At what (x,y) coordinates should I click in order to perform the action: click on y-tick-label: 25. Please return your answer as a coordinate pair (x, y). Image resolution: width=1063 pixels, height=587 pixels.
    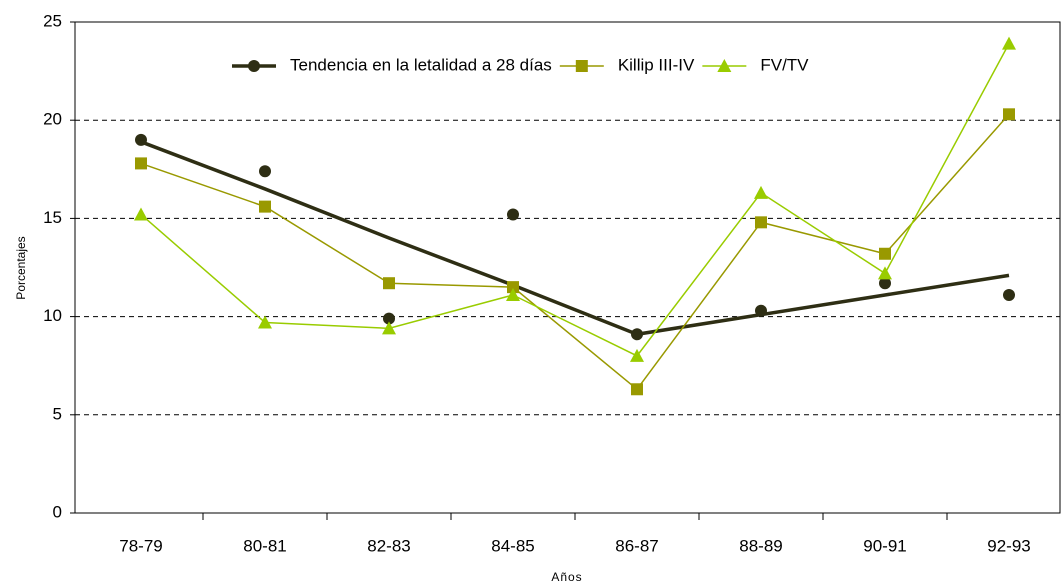
    Looking at the image, I should click on (52, 20).